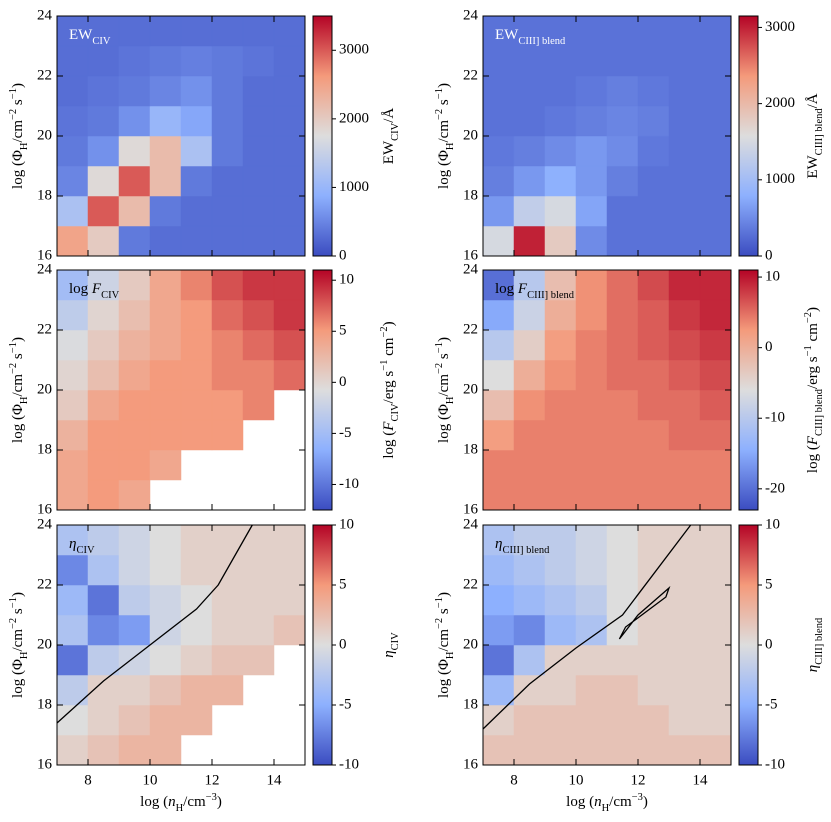 The image size is (831, 822). What do you see at coordinates (45, 764) in the screenshot?
I see `y-tick-label: 16` at bounding box center [45, 764].